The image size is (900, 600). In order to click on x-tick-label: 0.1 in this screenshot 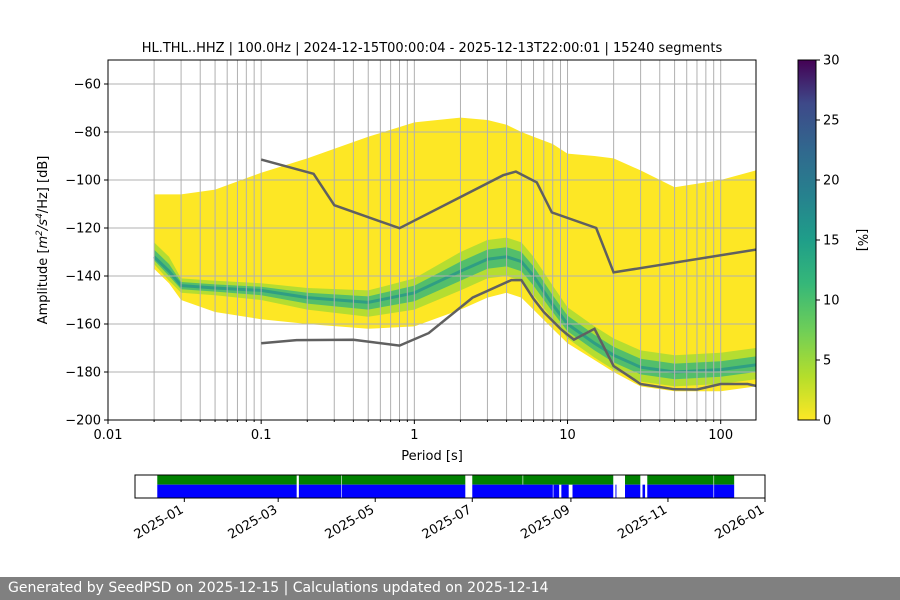, I will do `click(261, 435)`.